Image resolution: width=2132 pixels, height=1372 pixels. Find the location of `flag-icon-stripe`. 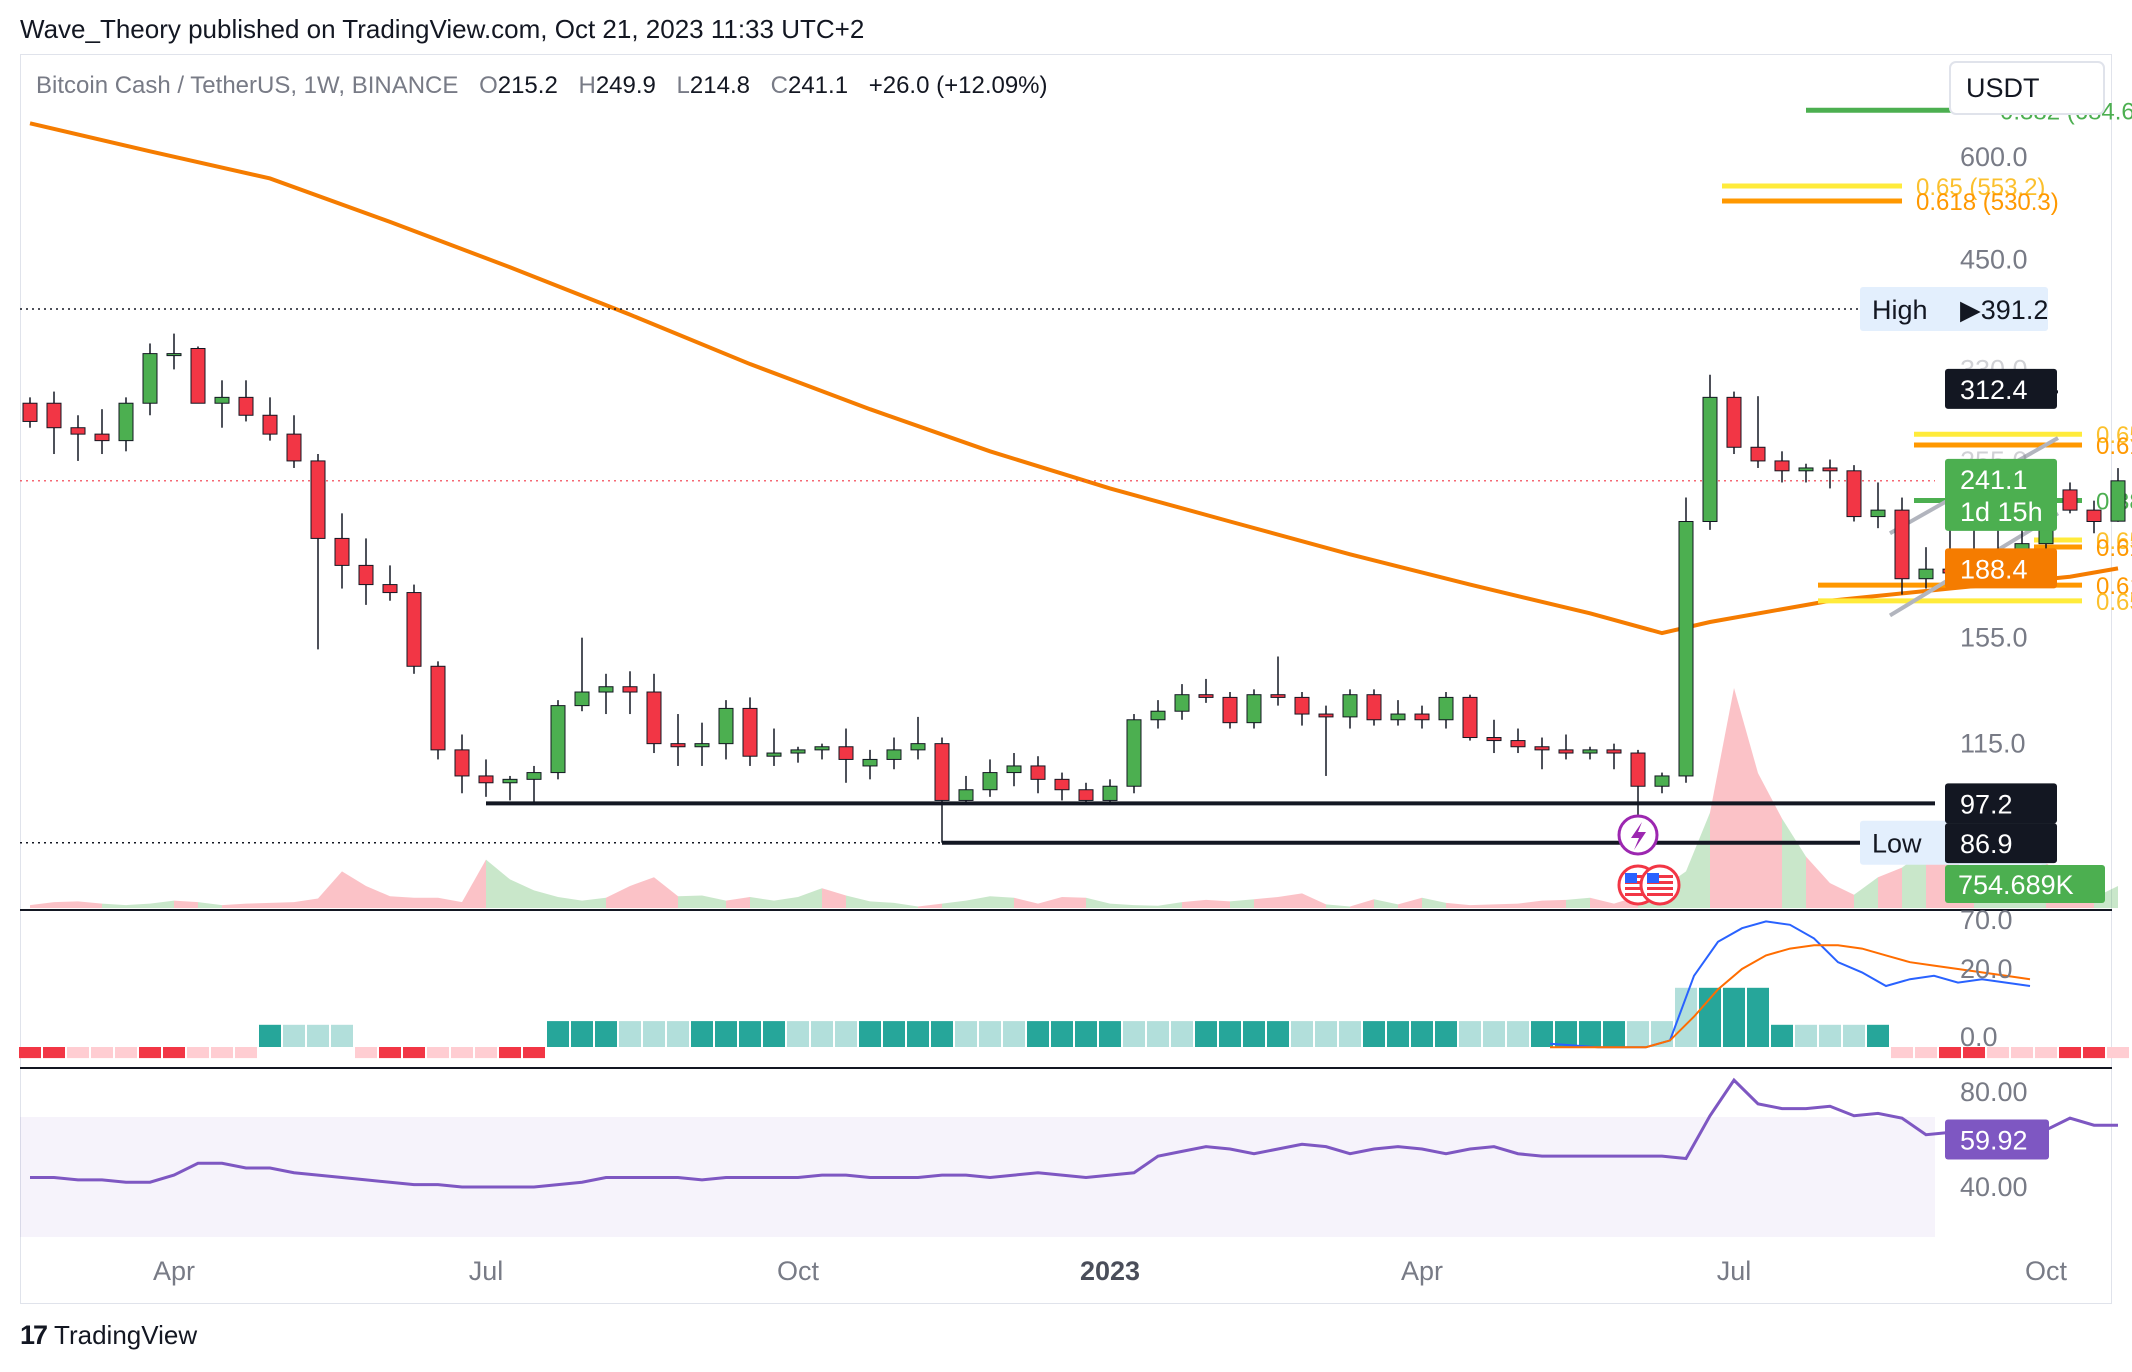

flag-icon-stripe is located at coordinates (1638, 894).